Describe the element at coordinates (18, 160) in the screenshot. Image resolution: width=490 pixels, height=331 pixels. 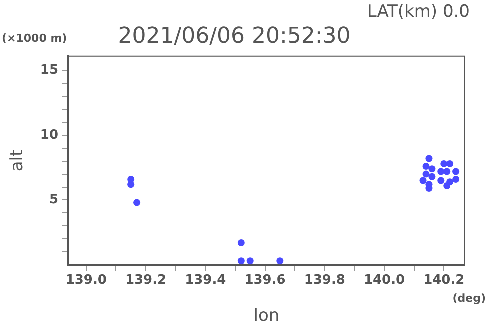
I see `y-axis-title: alt` at that location.